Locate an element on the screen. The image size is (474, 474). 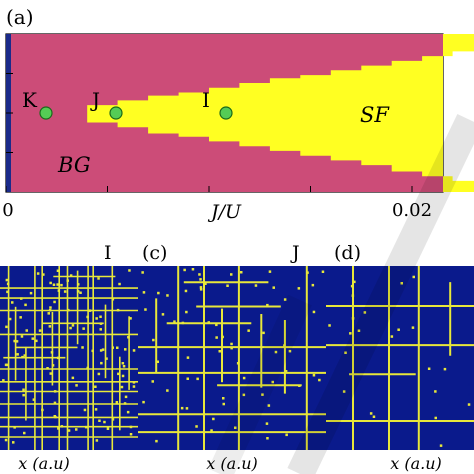
map-panel-i: I x (a.u) is located at coordinates (69, 357).